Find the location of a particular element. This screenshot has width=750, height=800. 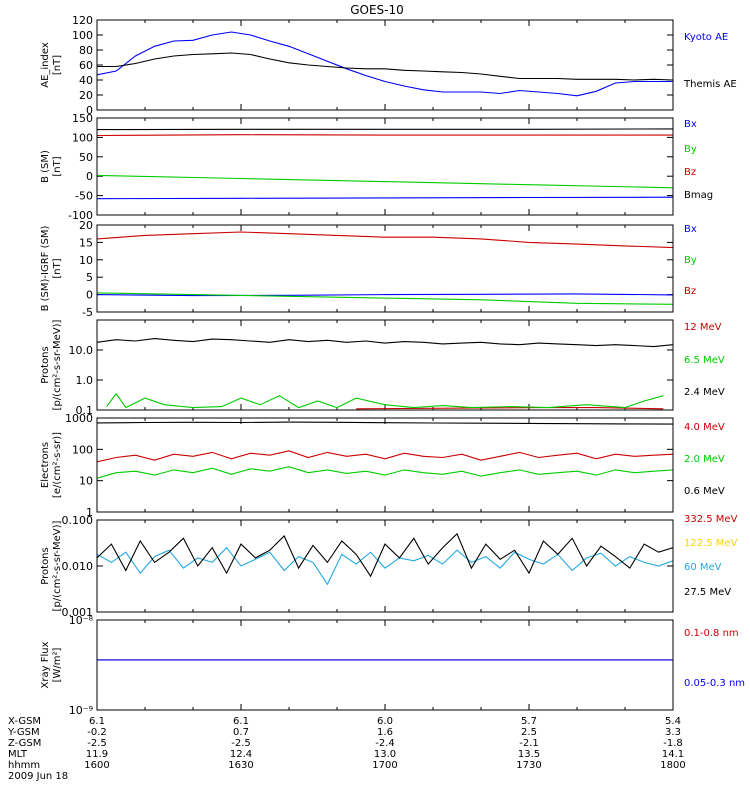

footer-value: 0.7 is located at coordinates (241, 732).